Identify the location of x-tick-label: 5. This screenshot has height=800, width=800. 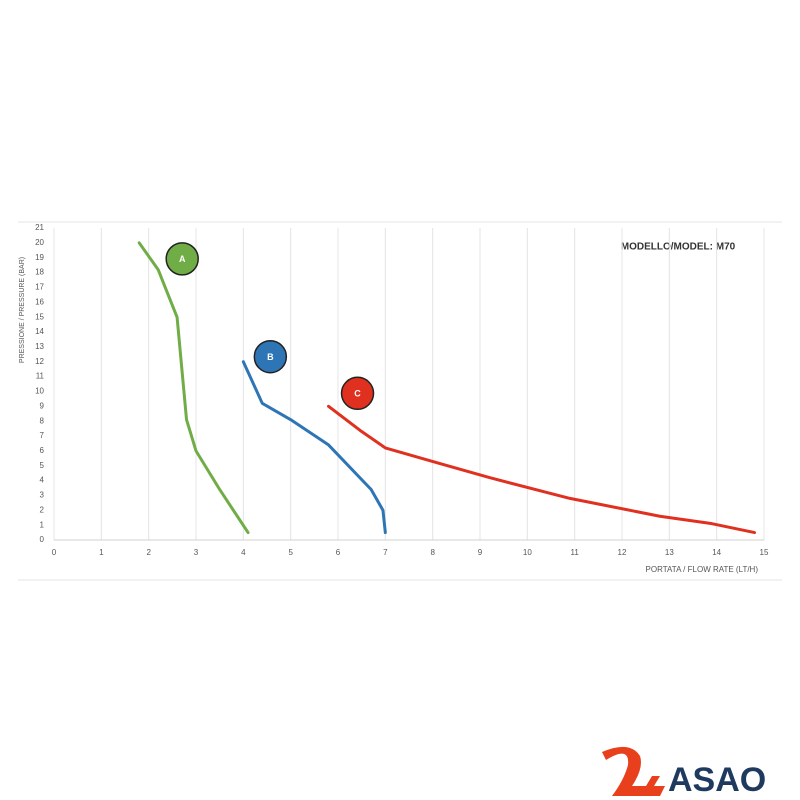
(290, 552).